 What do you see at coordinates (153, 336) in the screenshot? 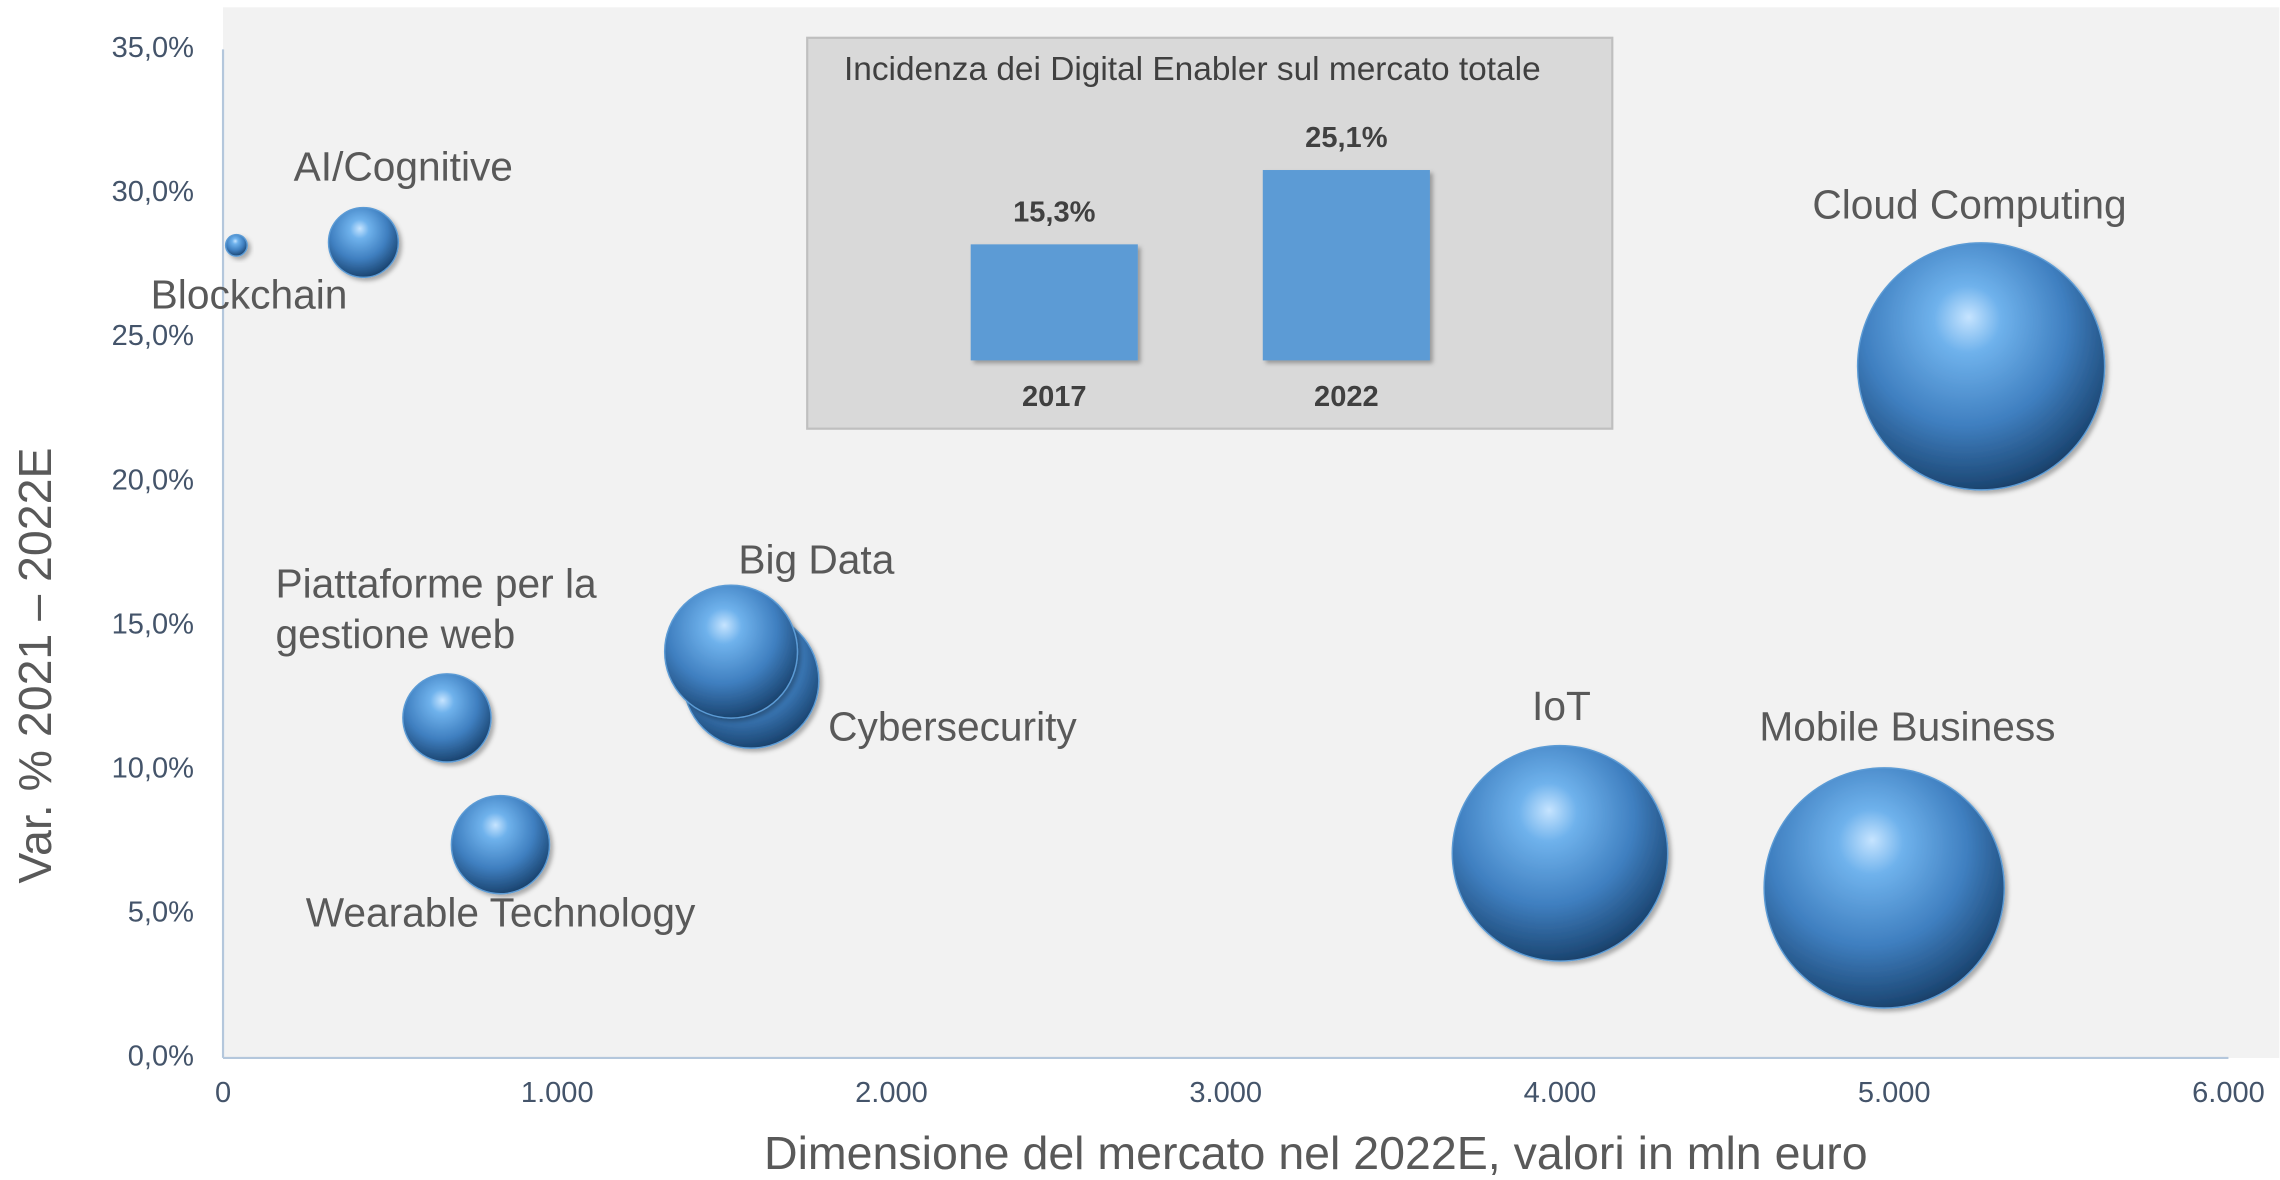
I see `y-tick-label: 25,0%` at bounding box center [153, 336].